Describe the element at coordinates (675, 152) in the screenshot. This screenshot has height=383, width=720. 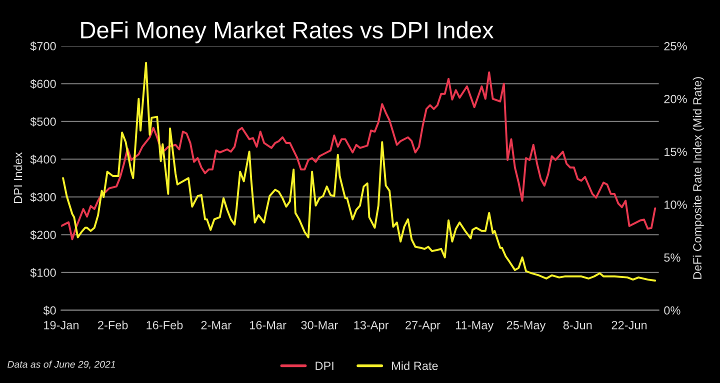
I see `y2-tick-label: 15%` at that location.